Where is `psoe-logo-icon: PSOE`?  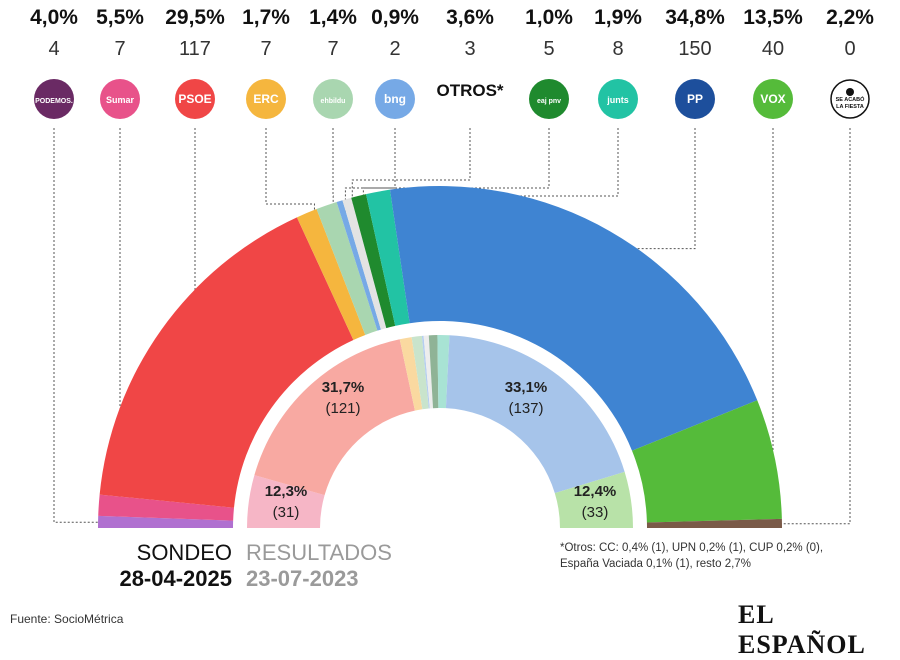 psoe-logo-icon: PSOE is located at coordinates (195, 99).